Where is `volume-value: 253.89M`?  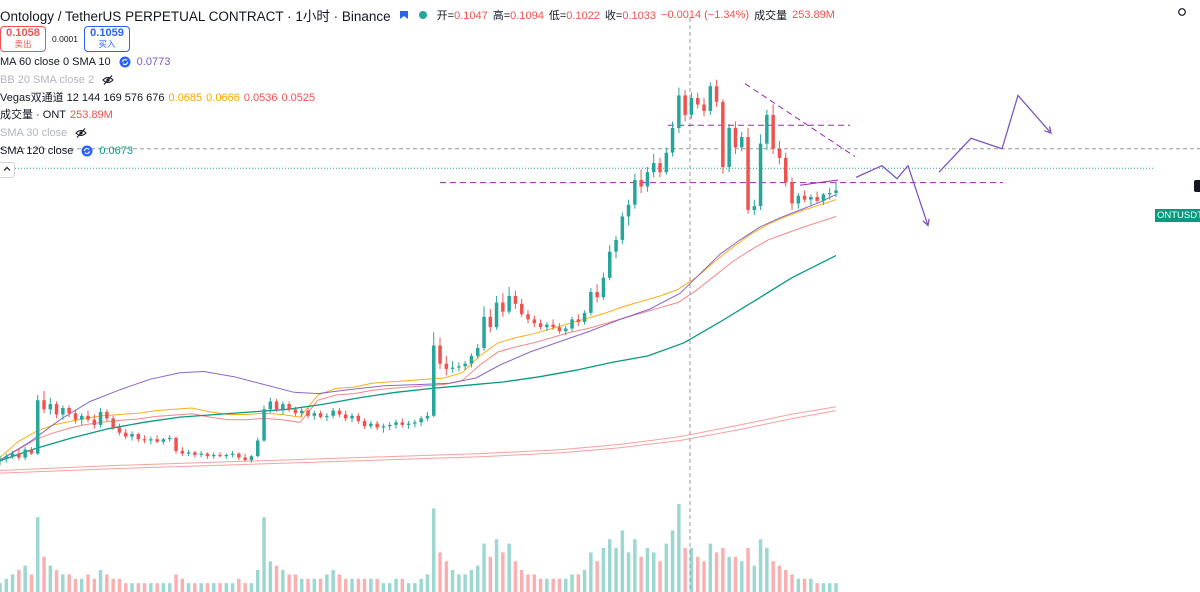
volume-value: 253.89M is located at coordinates (813, 15).